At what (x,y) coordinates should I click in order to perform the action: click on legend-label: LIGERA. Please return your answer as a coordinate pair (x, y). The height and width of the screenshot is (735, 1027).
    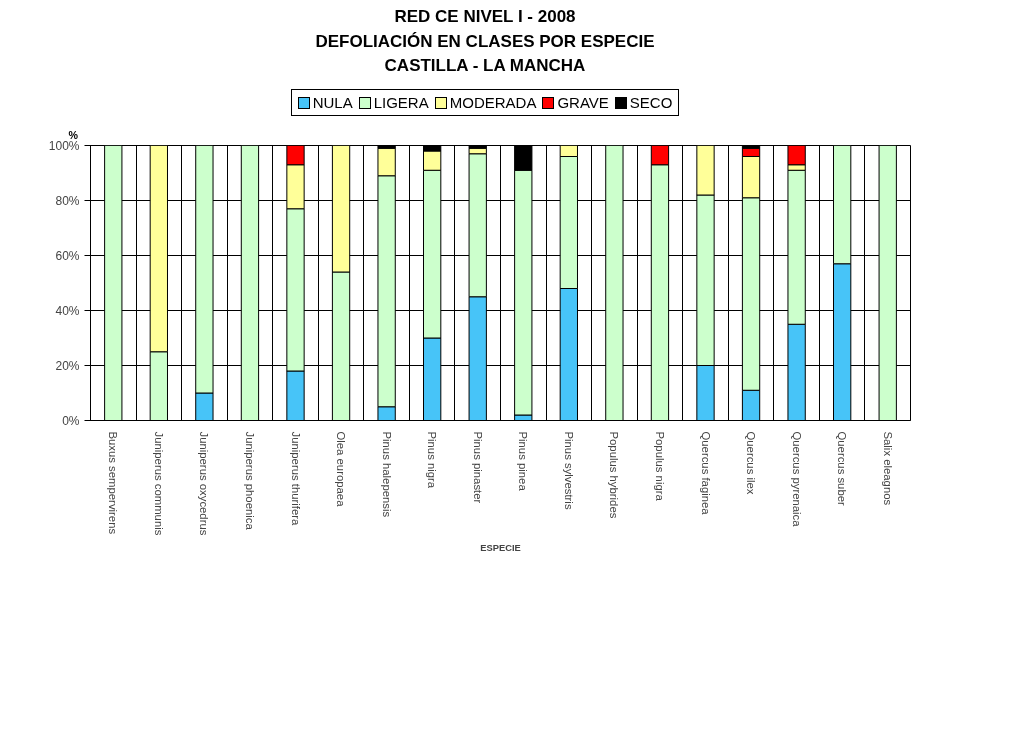
    Looking at the image, I should click on (401, 102).